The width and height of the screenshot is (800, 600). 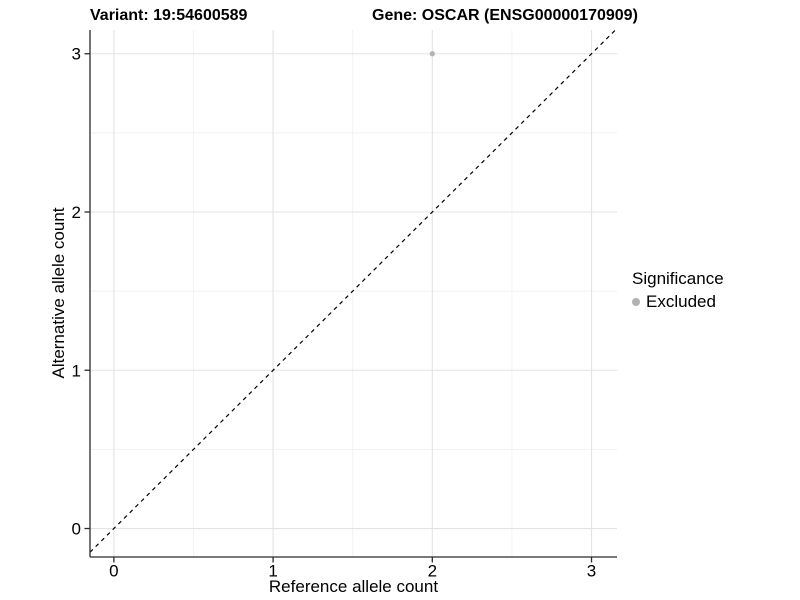 I want to click on y-axis-title: Alternative allele count, so click(x=58, y=293).